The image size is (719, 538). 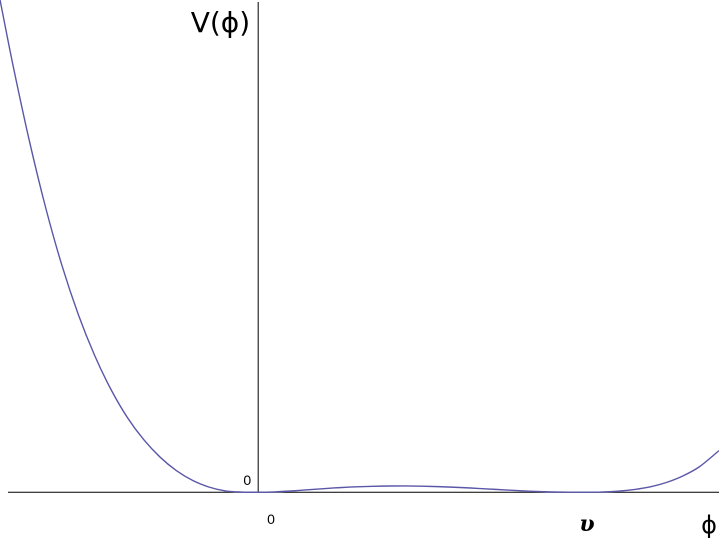 What do you see at coordinates (247, 480) in the screenshot?
I see `y-tick-label-0: 0` at bounding box center [247, 480].